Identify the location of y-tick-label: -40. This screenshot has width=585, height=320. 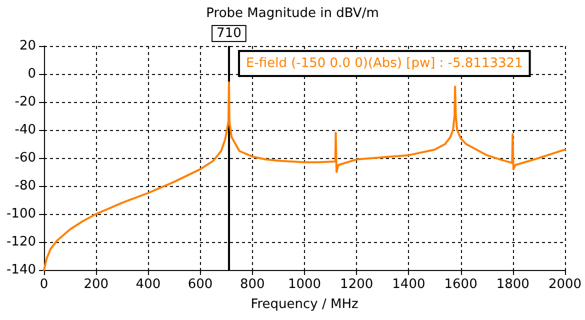
(25, 130).